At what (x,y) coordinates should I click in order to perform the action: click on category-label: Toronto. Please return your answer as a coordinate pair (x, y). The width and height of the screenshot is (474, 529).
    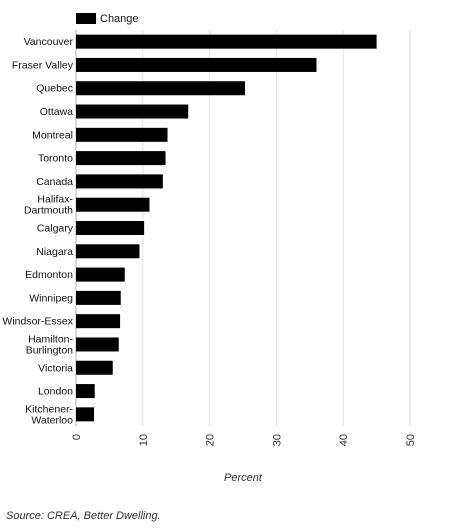
    Looking at the image, I should click on (55, 159).